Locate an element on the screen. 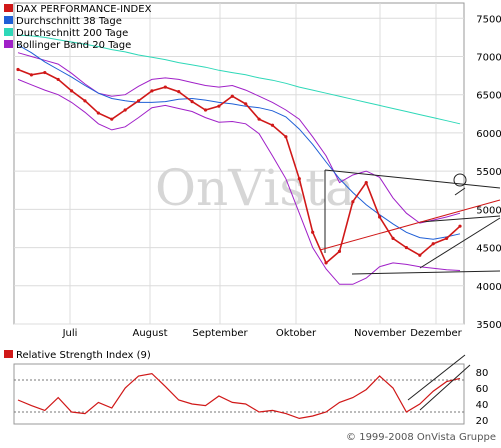 This screenshot has height=448, width=501. legend-swatch-bollinger is located at coordinates (8, 44).